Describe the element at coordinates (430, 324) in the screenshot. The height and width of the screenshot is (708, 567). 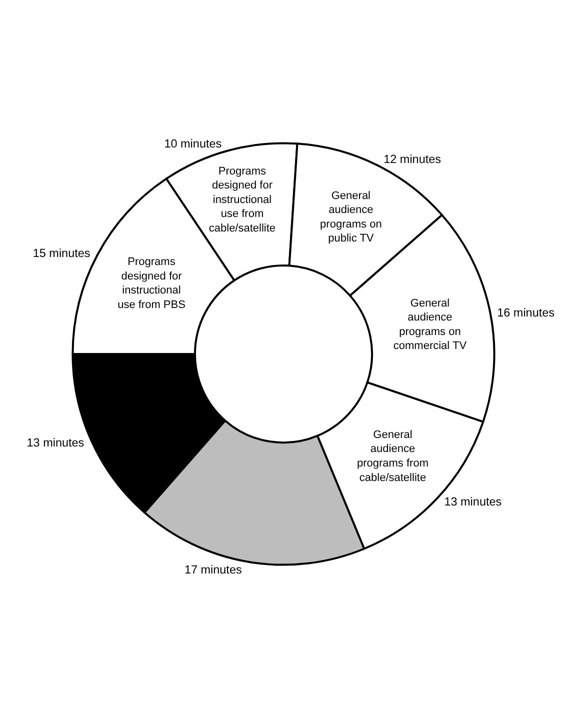
I see `slice-label: General audience programs on commercial TV` at that location.